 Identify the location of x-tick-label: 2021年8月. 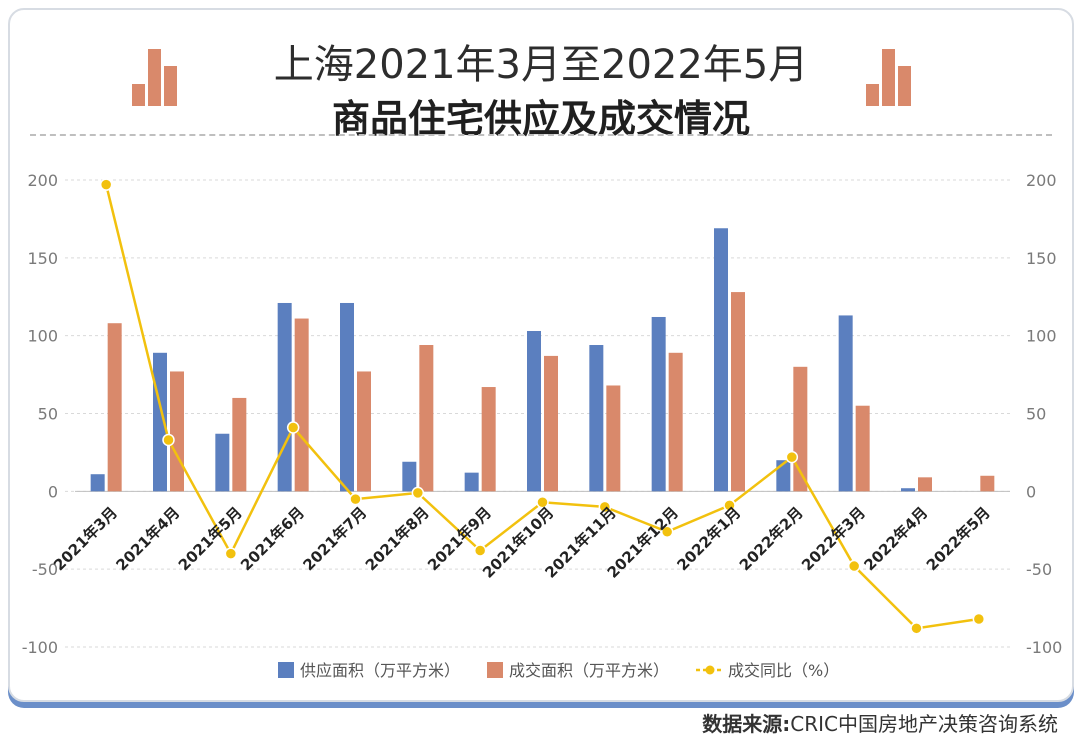
(397, 538).